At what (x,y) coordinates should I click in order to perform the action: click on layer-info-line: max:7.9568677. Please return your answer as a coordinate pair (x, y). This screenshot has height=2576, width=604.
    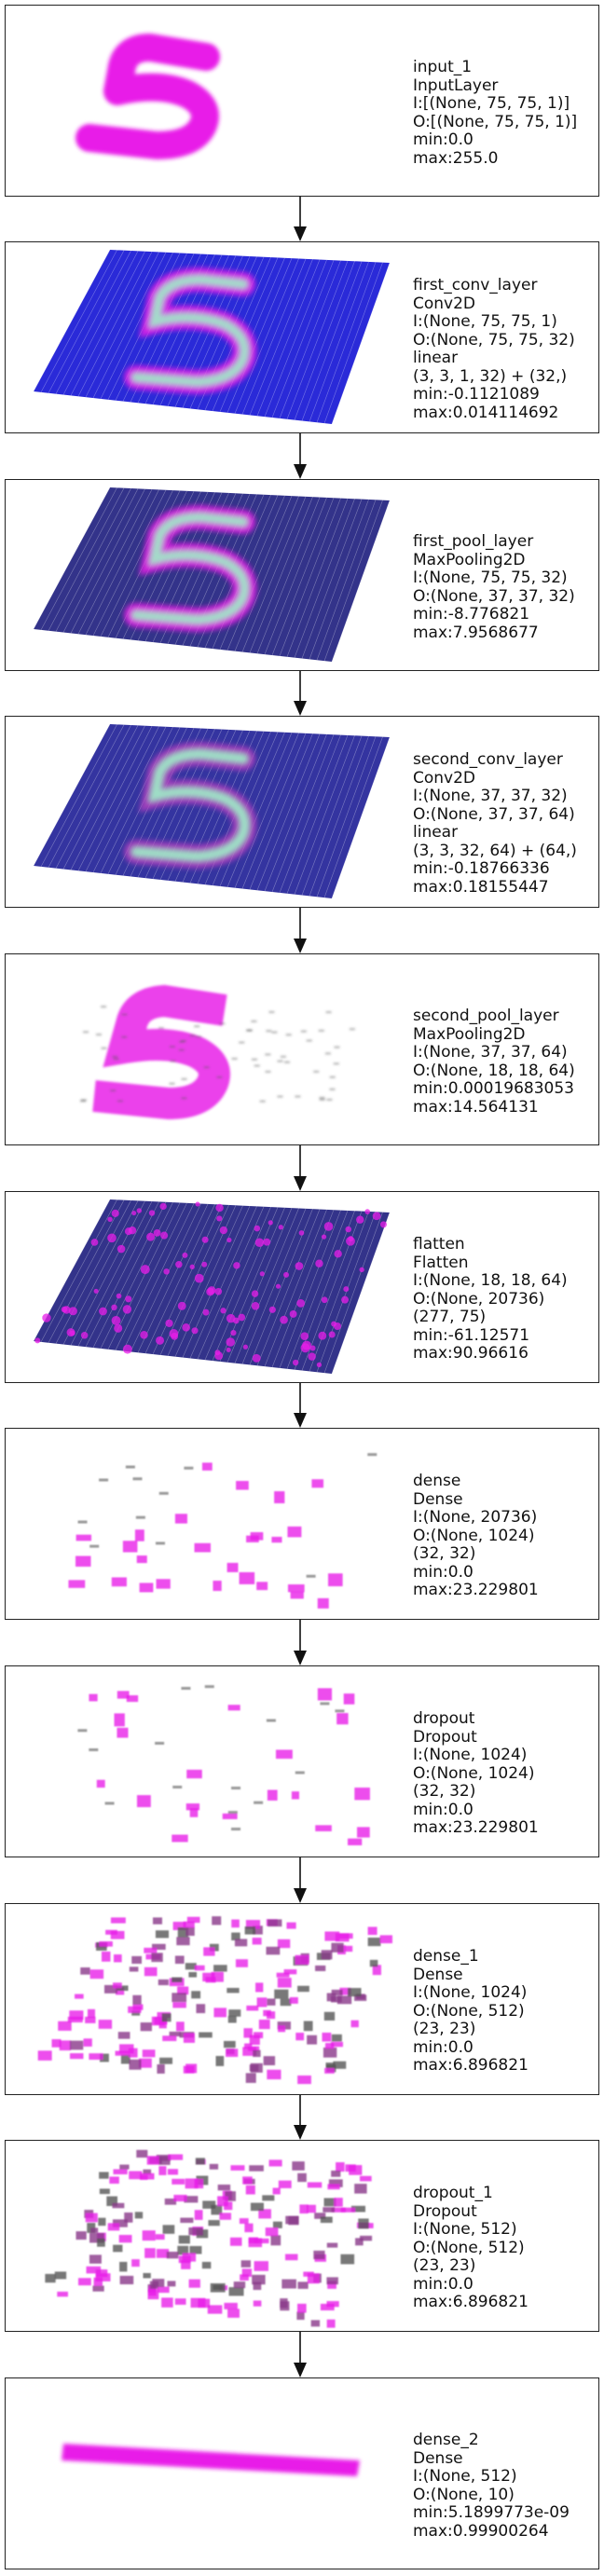
    Looking at the image, I should click on (476, 632).